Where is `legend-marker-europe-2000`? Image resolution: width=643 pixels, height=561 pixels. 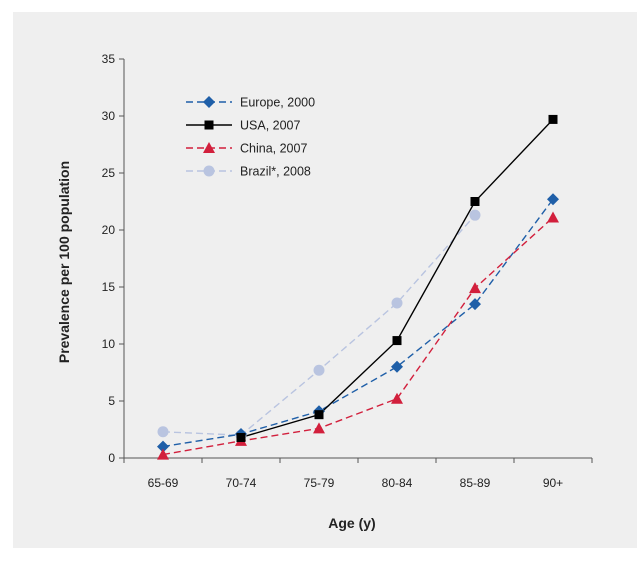
legend-marker-europe-2000 is located at coordinates (209, 102).